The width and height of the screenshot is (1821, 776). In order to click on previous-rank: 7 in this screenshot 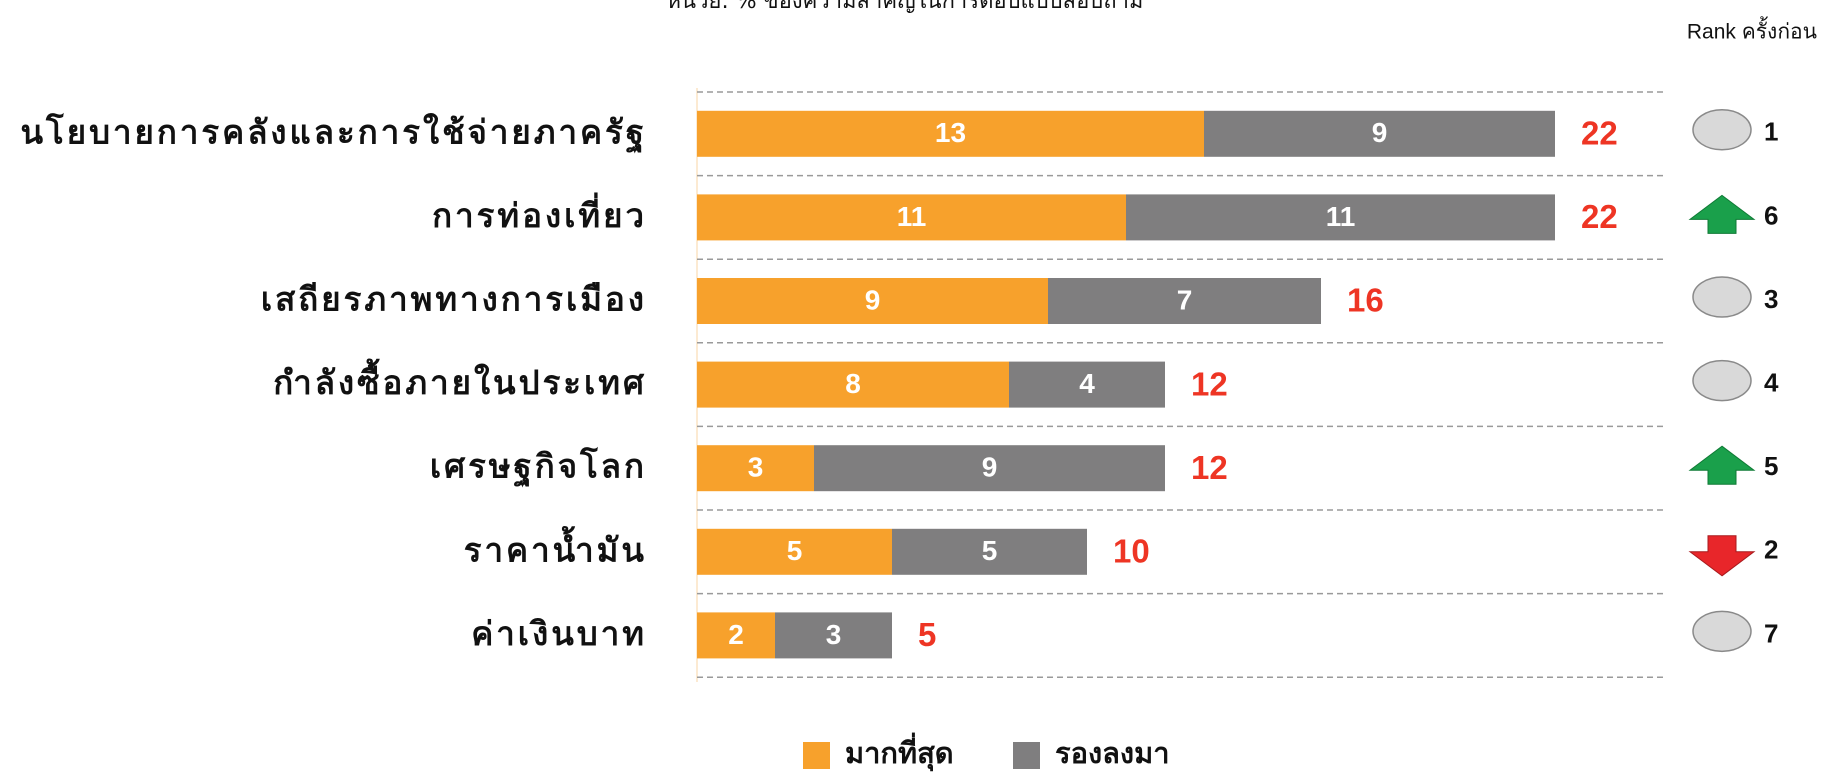, I will do `click(1771, 633)`.